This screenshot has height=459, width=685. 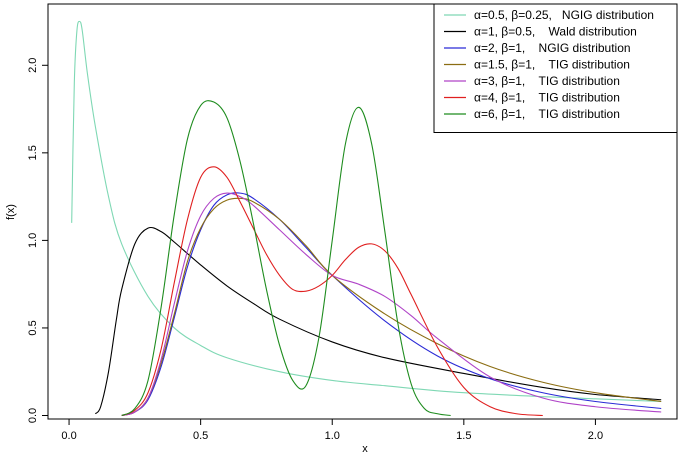 What do you see at coordinates (332, 436) in the screenshot?
I see `x-tick-label: 1.0` at bounding box center [332, 436].